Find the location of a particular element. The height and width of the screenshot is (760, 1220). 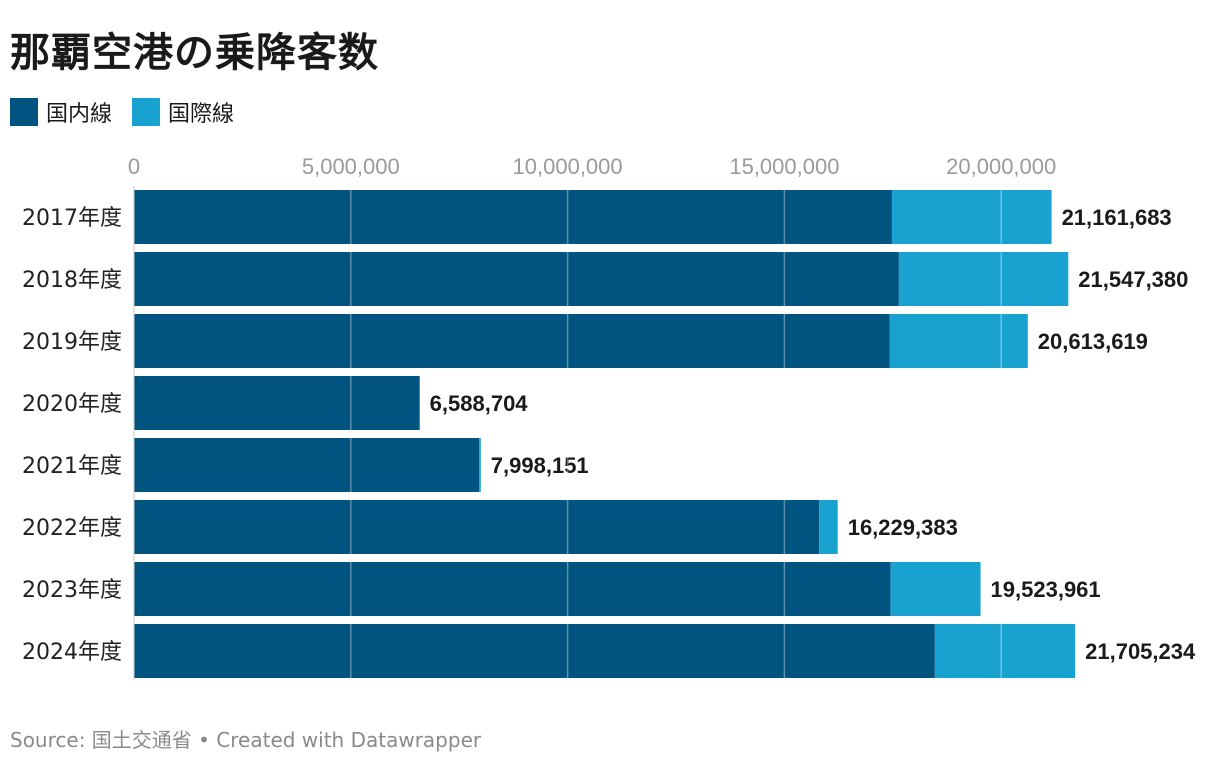

x-tick-label: 0 is located at coordinates (134, 166).